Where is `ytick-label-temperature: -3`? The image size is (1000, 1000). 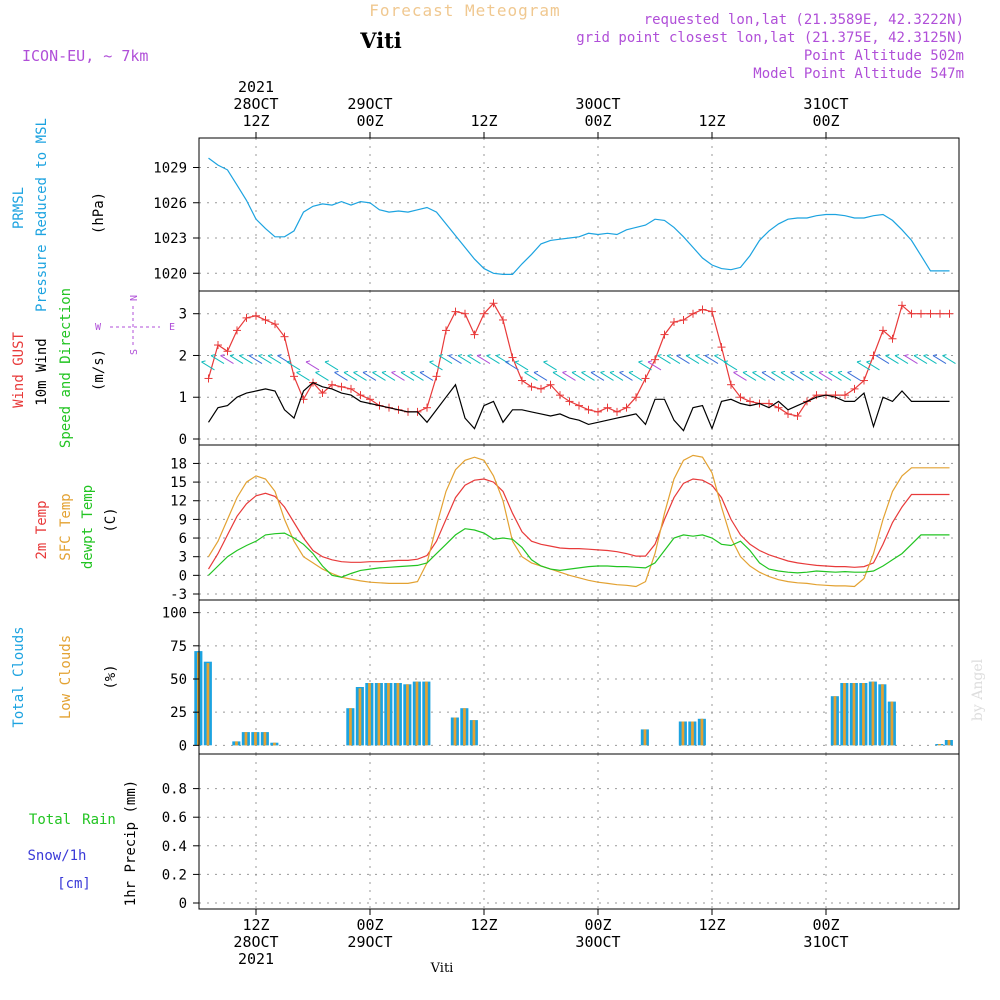
ytick-label-temperature: -3 is located at coordinates (178, 595).